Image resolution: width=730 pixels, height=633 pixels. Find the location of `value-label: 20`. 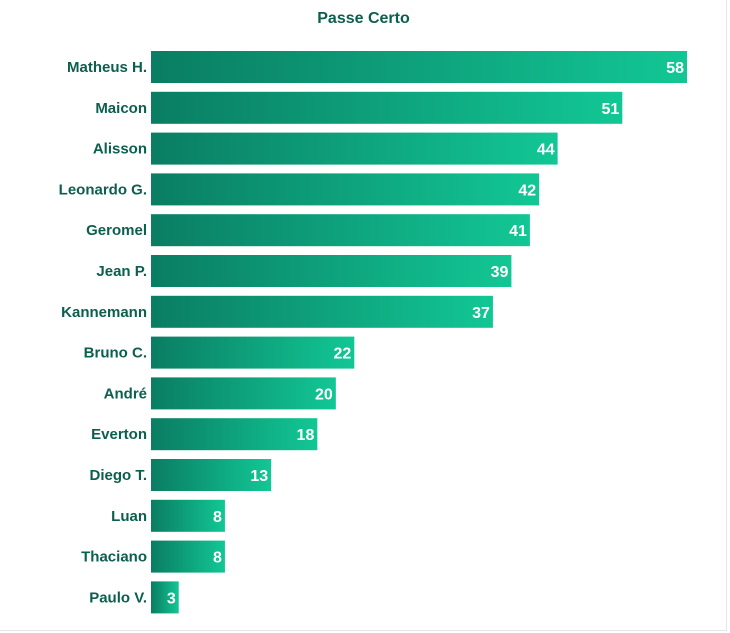

value-label: 20 is located at coordinates (324, 394).